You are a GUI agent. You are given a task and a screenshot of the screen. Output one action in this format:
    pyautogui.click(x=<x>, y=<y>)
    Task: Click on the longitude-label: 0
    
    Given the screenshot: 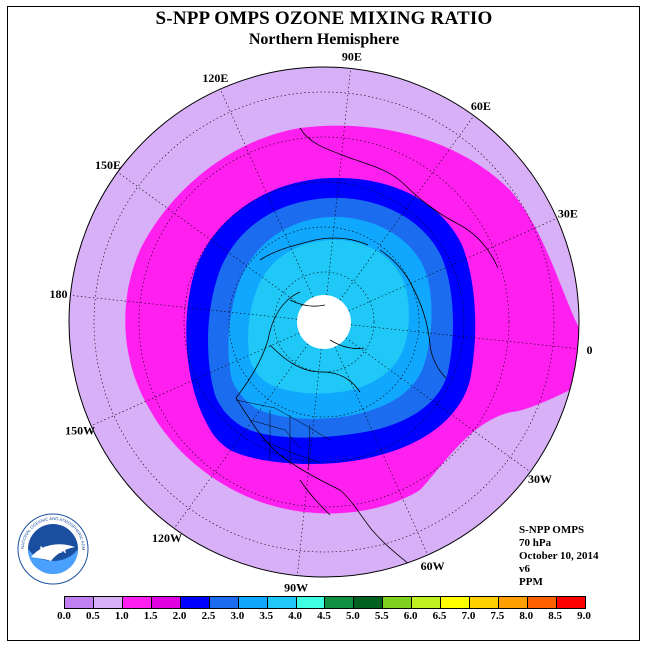 What is the action you would take?
    pyautogui.click(x=590, y=350)
    